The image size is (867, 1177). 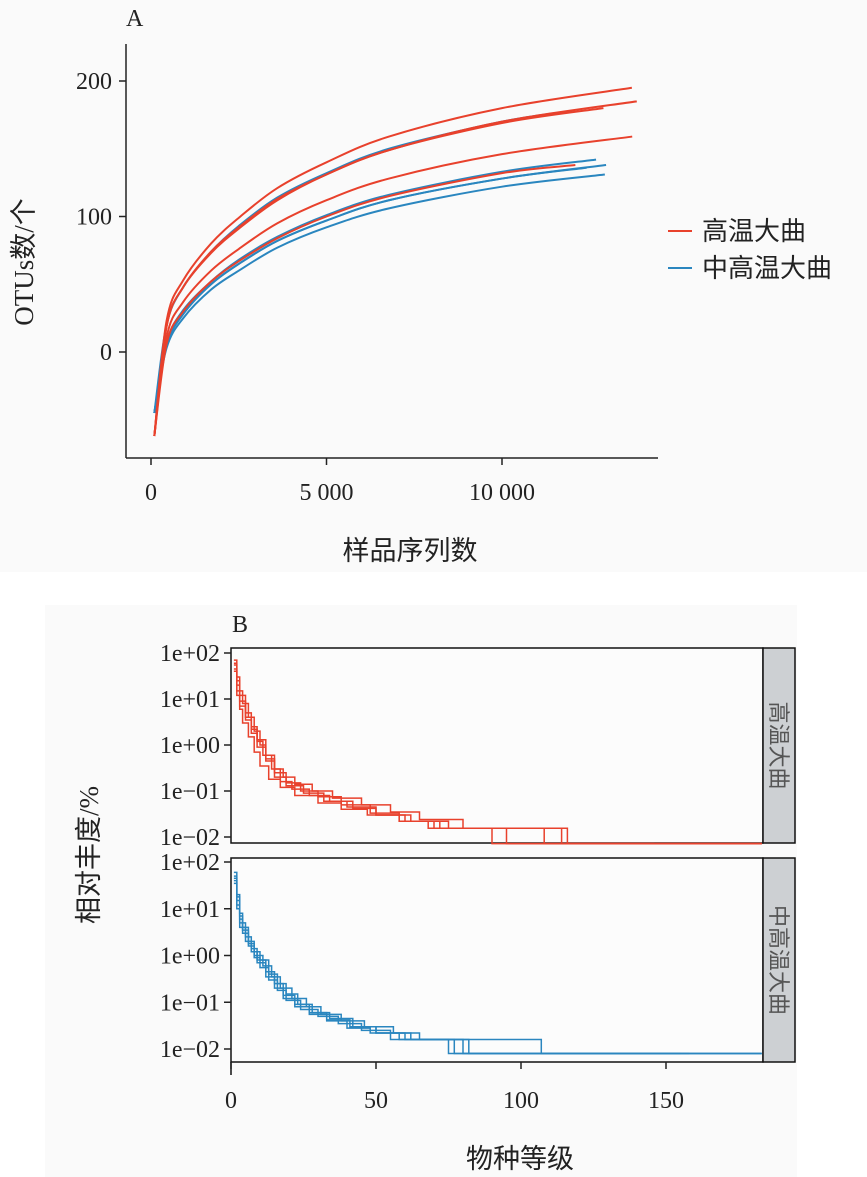 What do you see at coordinates (94, 218) in the screenshot?
I see `y-tick-label: 100` at bounding box center [94, 218].